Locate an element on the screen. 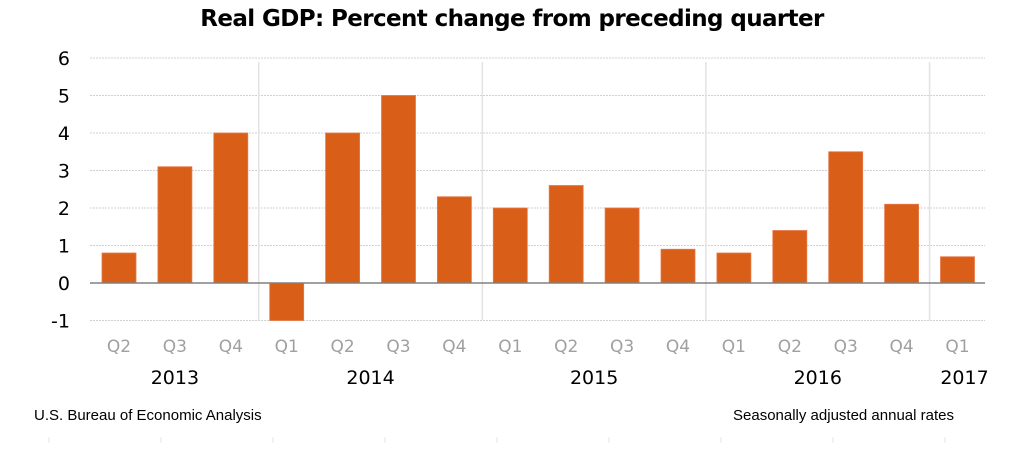 The image size is (1024, 451). y-tick-label: 3 is located at coordinates (64, 172).